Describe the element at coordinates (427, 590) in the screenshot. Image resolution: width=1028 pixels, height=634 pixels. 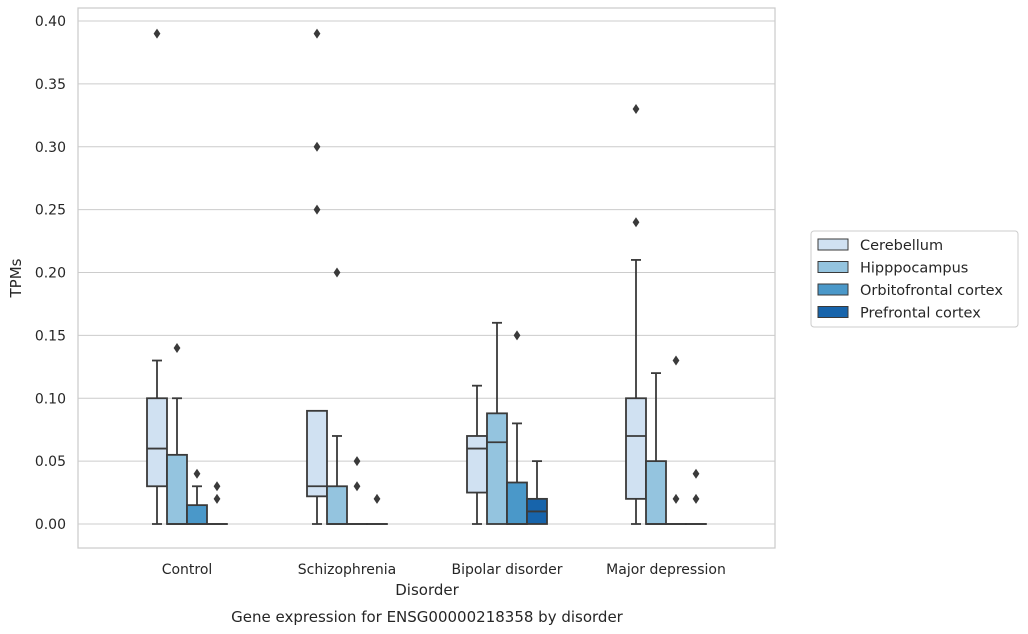
I see `x-axis-label: Disorder` at that location.